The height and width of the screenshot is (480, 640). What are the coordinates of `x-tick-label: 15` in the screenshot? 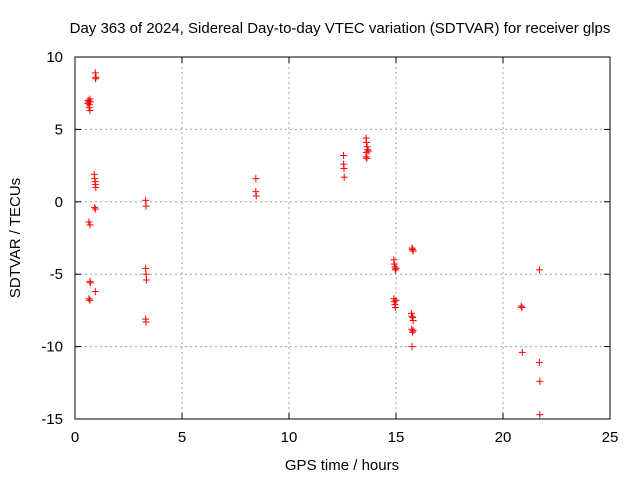 It's located at (396, 437).